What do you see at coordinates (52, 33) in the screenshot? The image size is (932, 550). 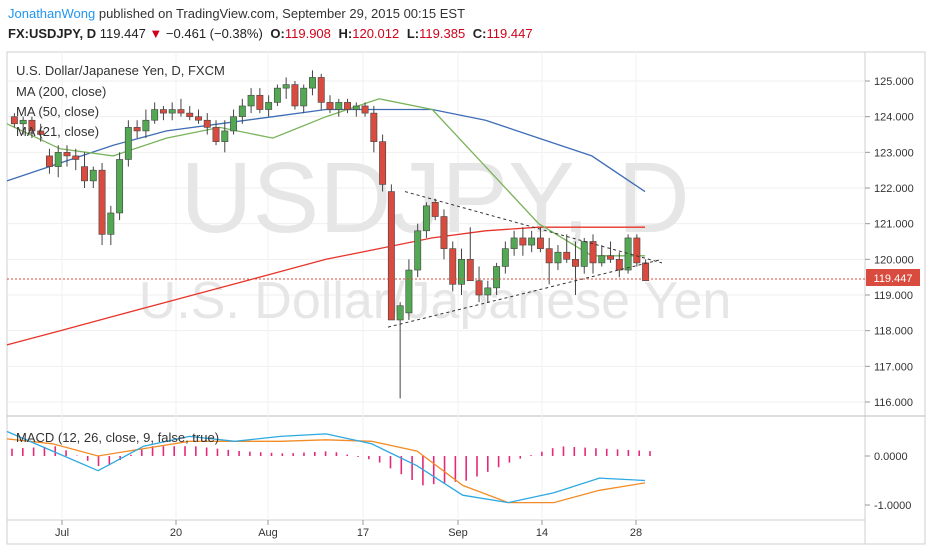 I see `symbol-label: FX:USDJPY, D` at bounding box center [52, 33].